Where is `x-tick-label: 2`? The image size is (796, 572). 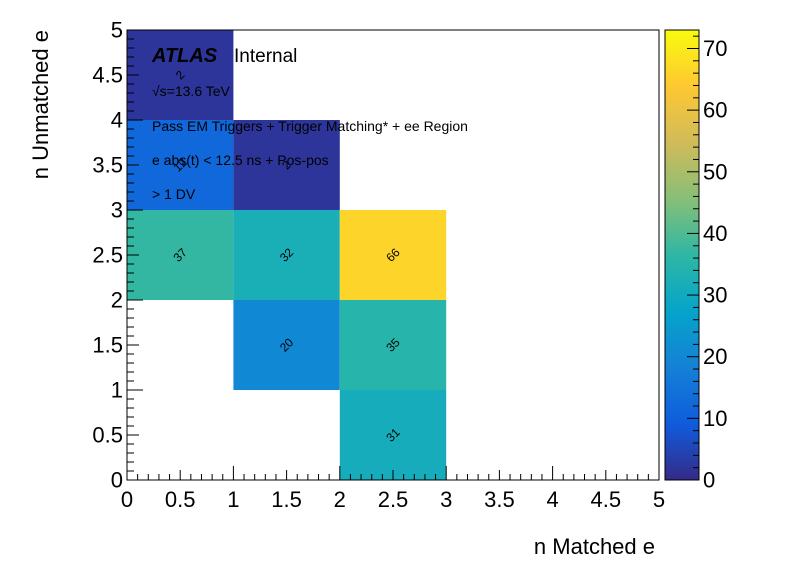 x-tick-label: 2 is located at coordinates (340, 499).